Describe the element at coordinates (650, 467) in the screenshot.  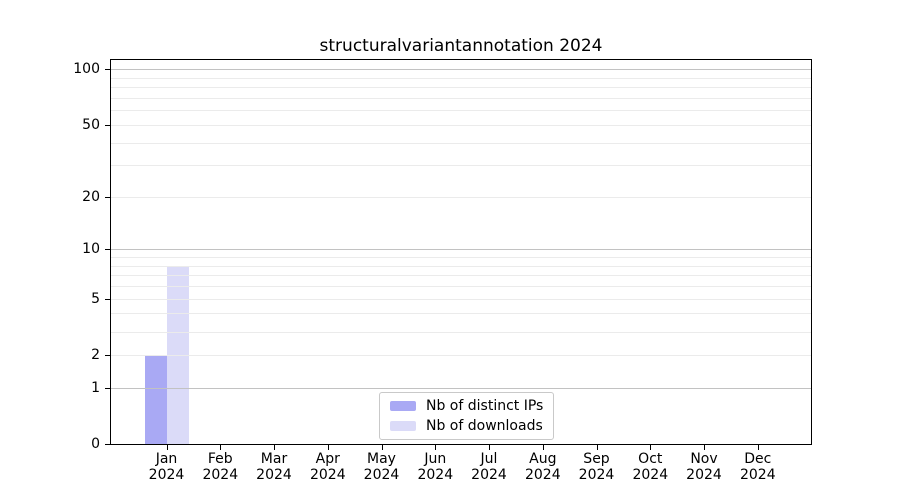
I see `x-tick-label-oct: Oct 2024` at that location.